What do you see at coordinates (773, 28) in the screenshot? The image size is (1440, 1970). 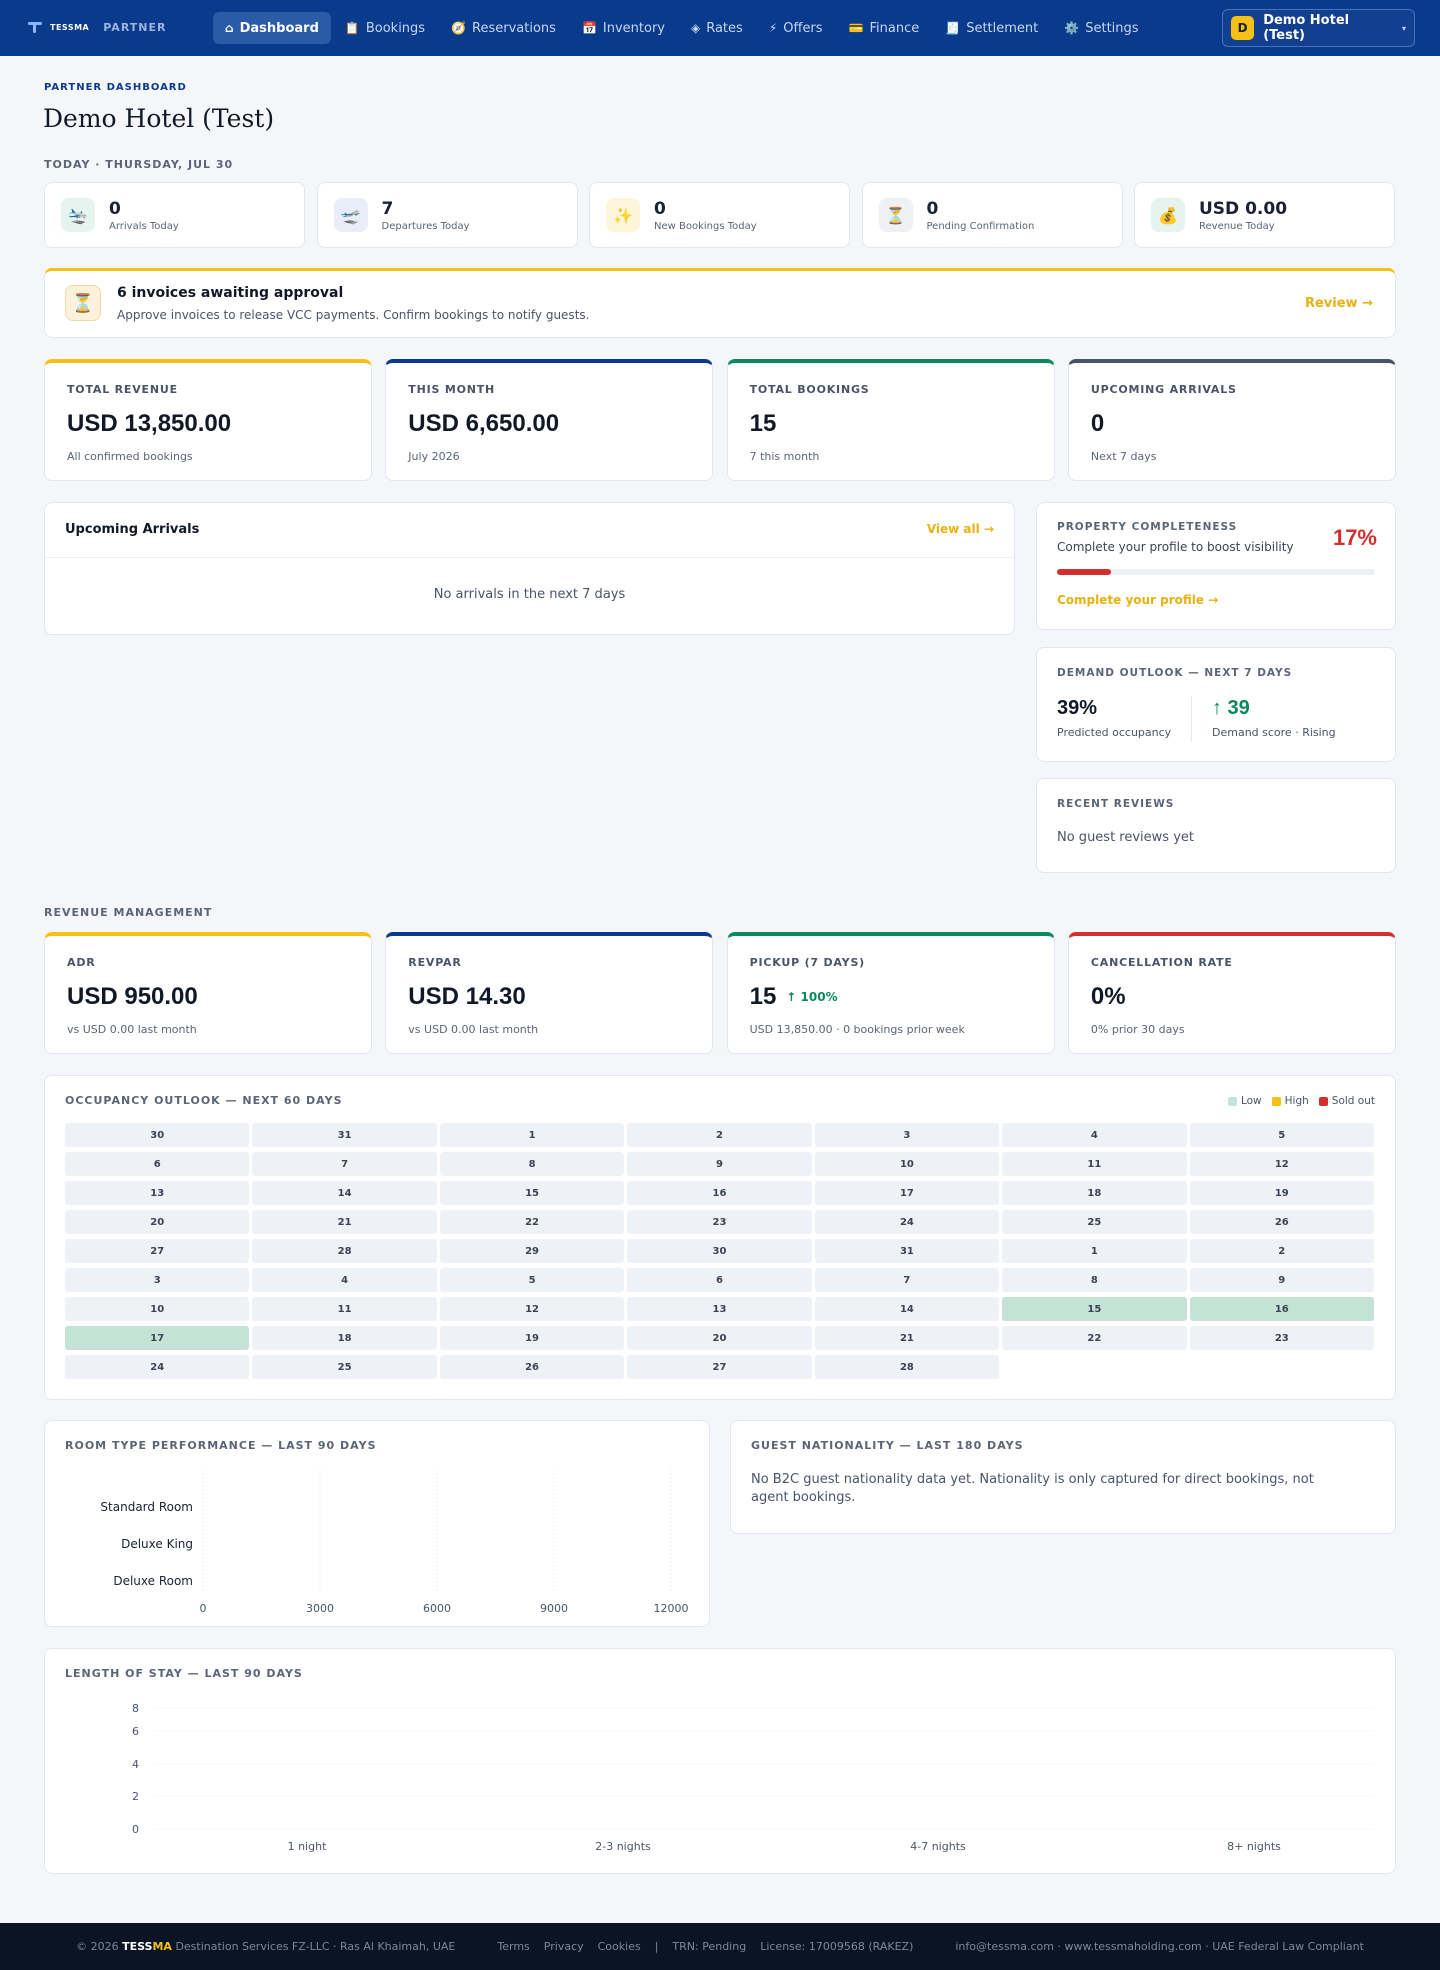 I see `nav-offers-icon: ⚡` at bounding box center [773, 28].